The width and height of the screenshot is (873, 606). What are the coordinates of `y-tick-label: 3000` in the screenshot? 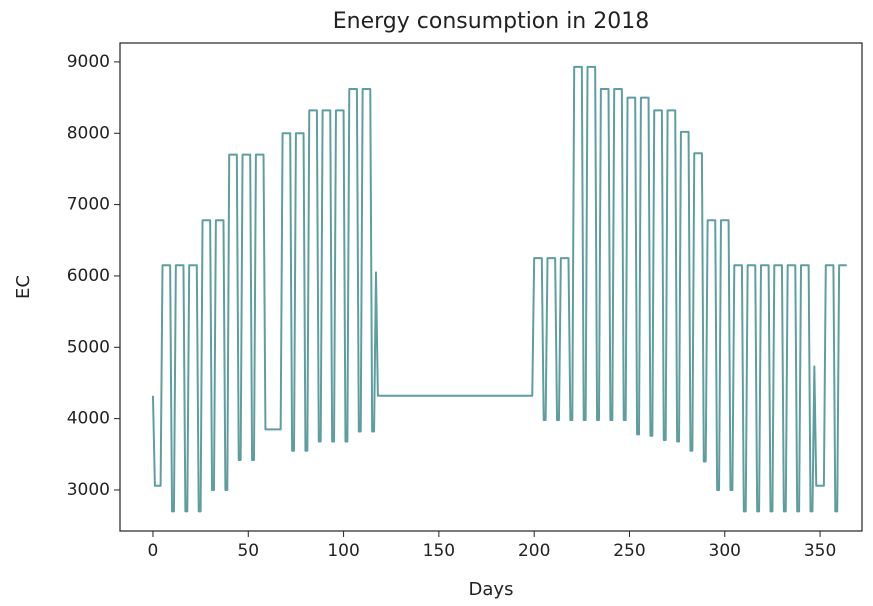 It's located at (88, 490).